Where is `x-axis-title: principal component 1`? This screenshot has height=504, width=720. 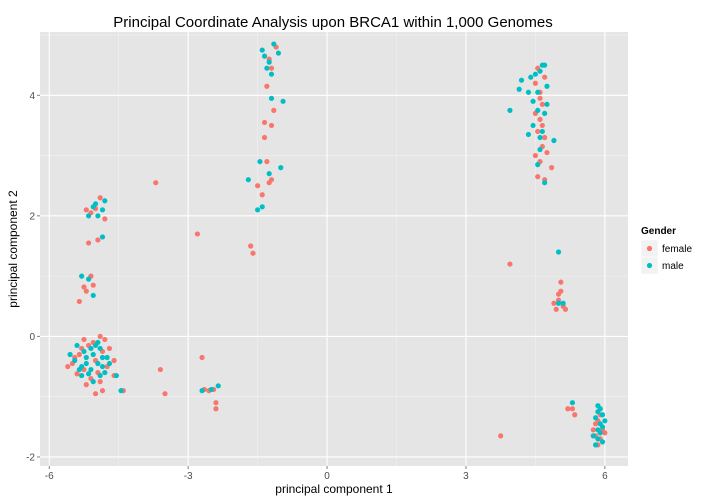 x-axis-title: principal component 1 is located at coordinates (334, 489).